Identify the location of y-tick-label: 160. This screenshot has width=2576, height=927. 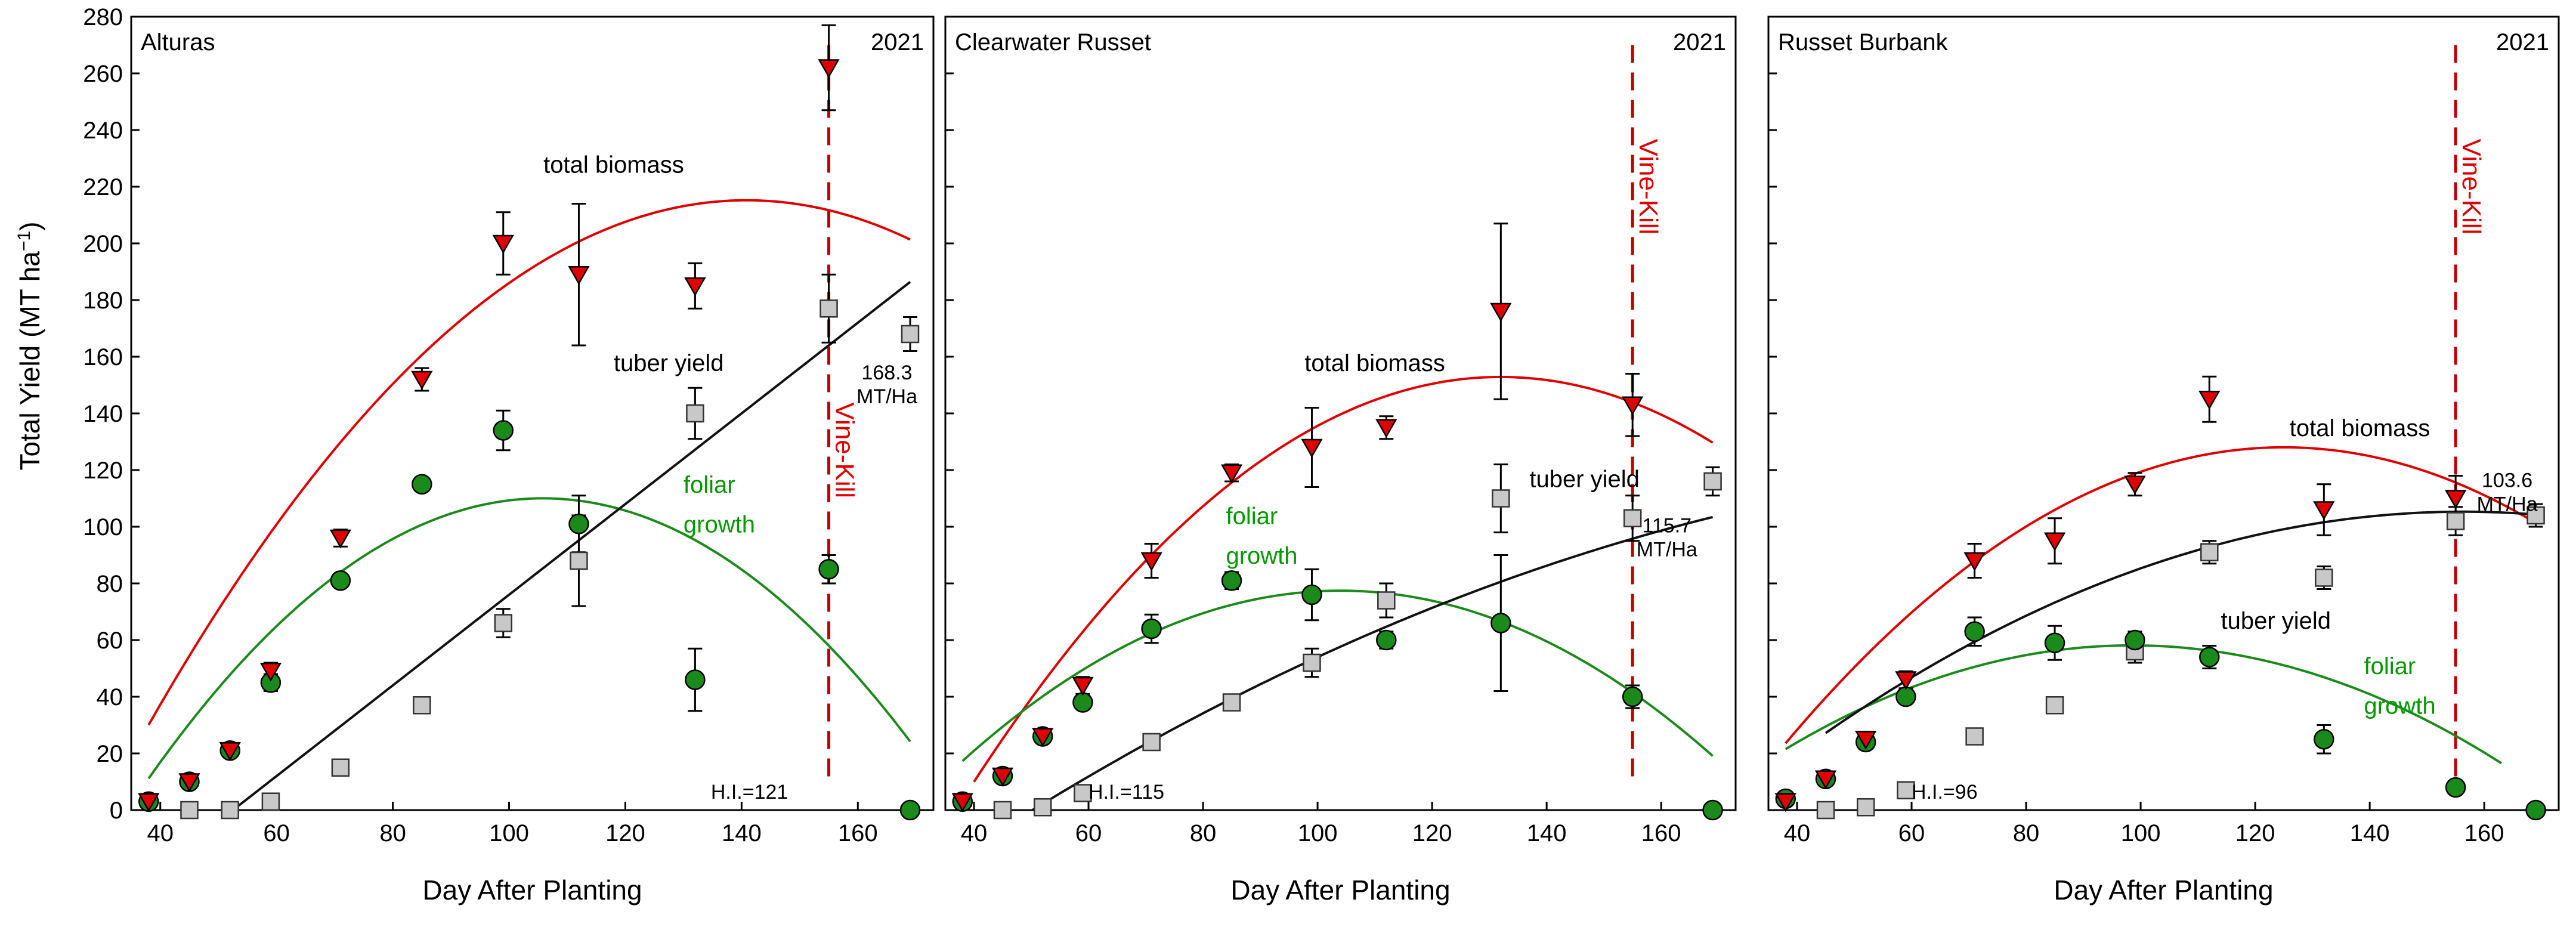
(103, 357).